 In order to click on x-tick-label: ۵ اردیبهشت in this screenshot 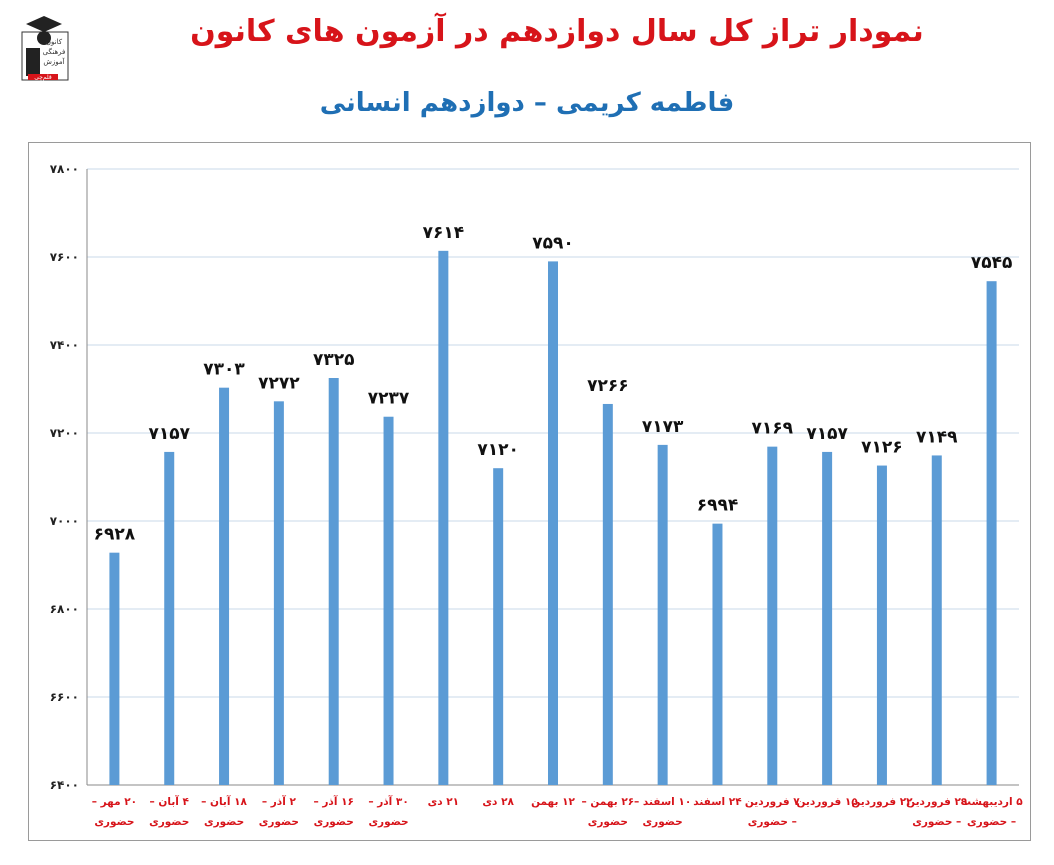, I will do `click(992, 802)`.